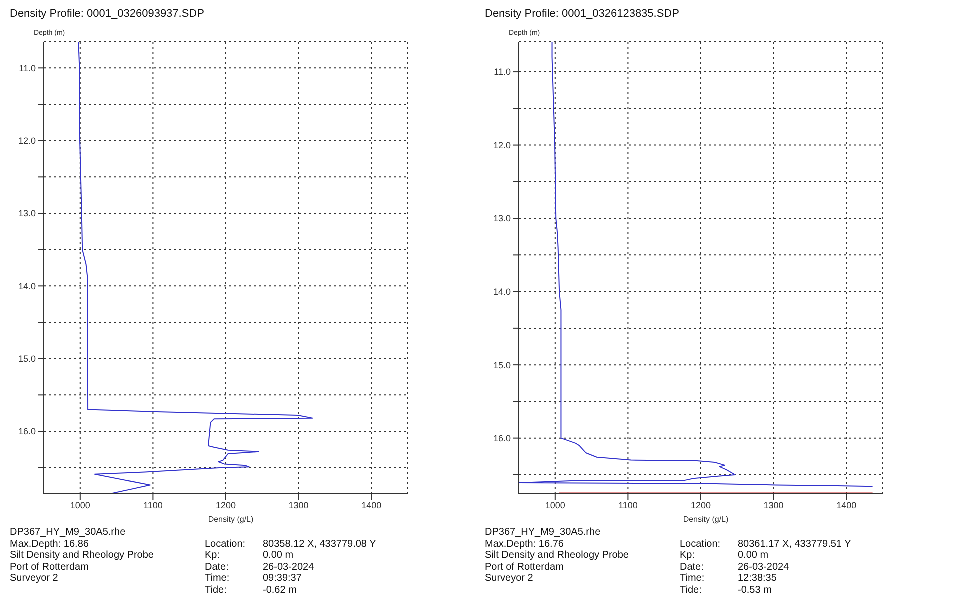 The height and width of the screenshot is (606, 955). I want to click on text: -0.62 m, so click(280, 590).